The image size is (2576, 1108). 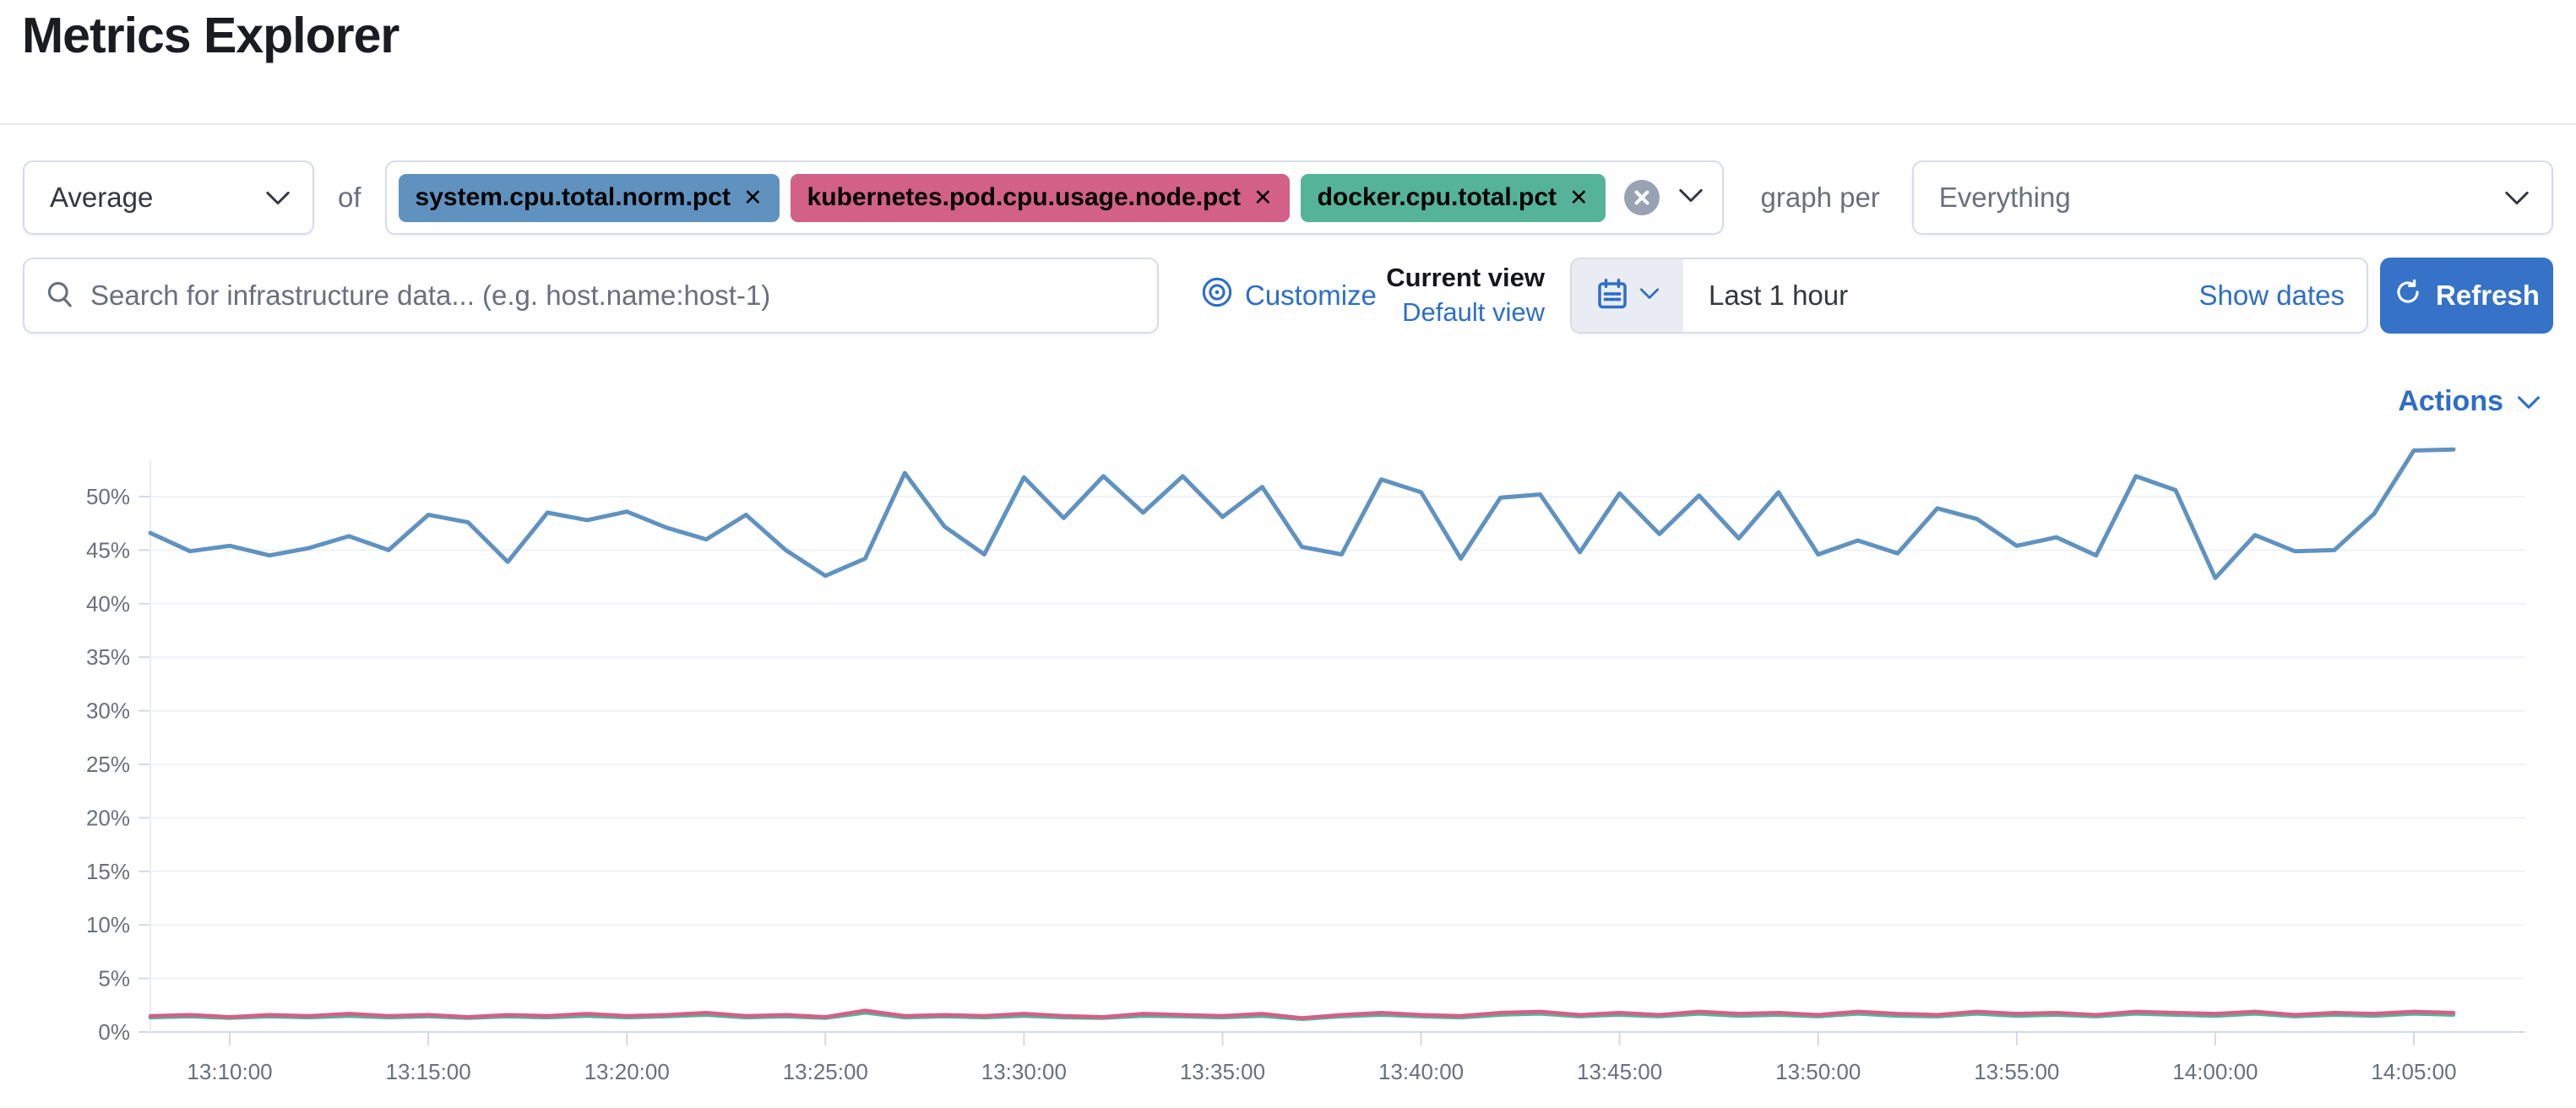 I want to click on aggregation-value: Average, so click(x=102, y=197).